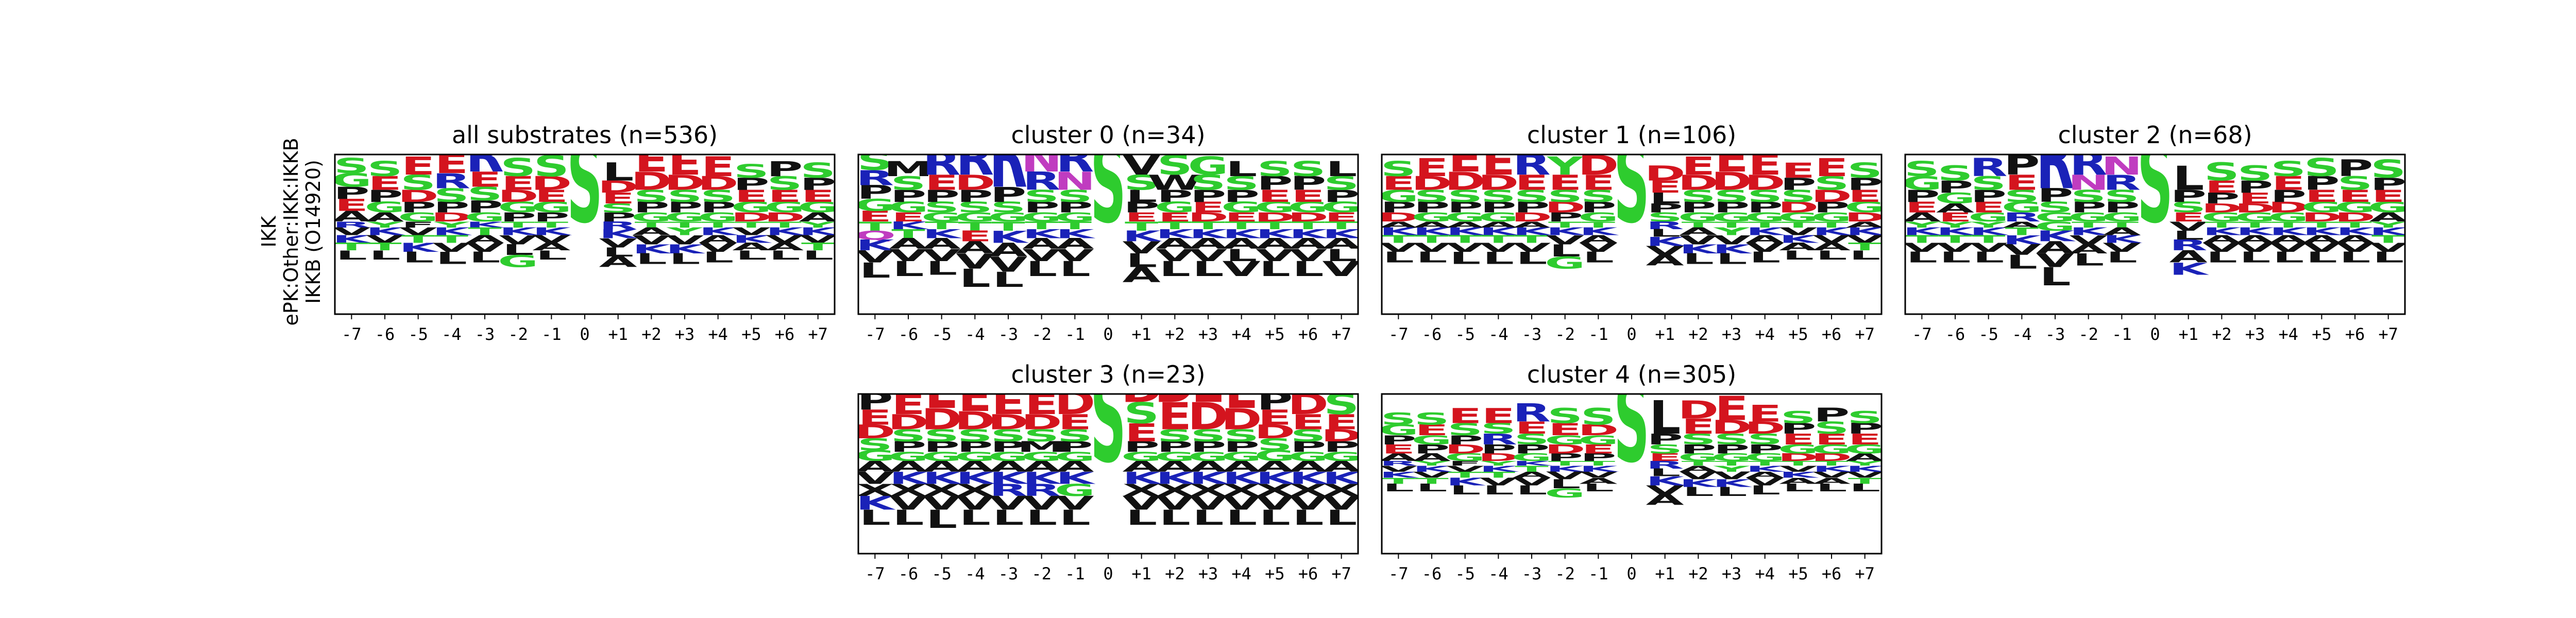  I want to click on panel-title: cluster 2 (n=68), so click(2155, 135).